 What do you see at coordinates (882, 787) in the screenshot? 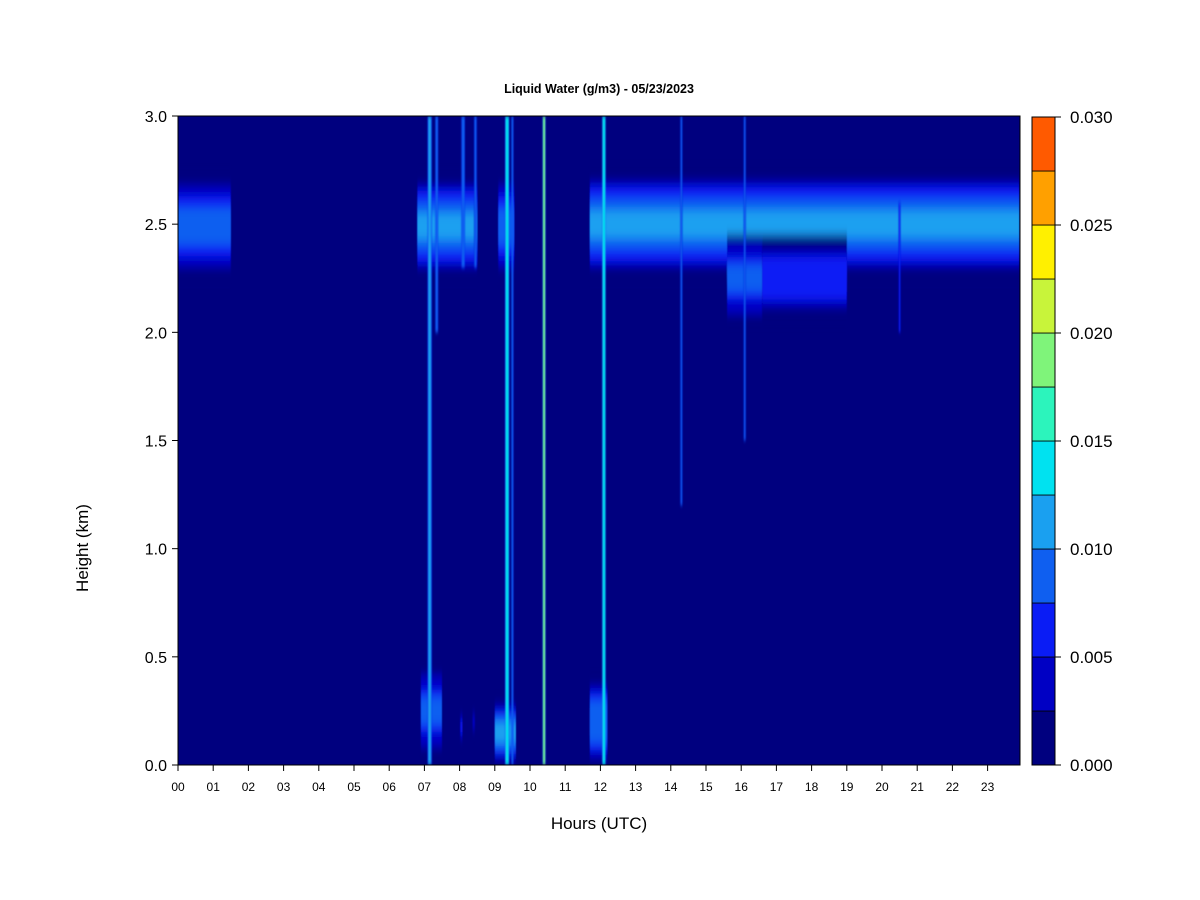
I see `x-tick-label: 20` at bounding box center [882, 787].